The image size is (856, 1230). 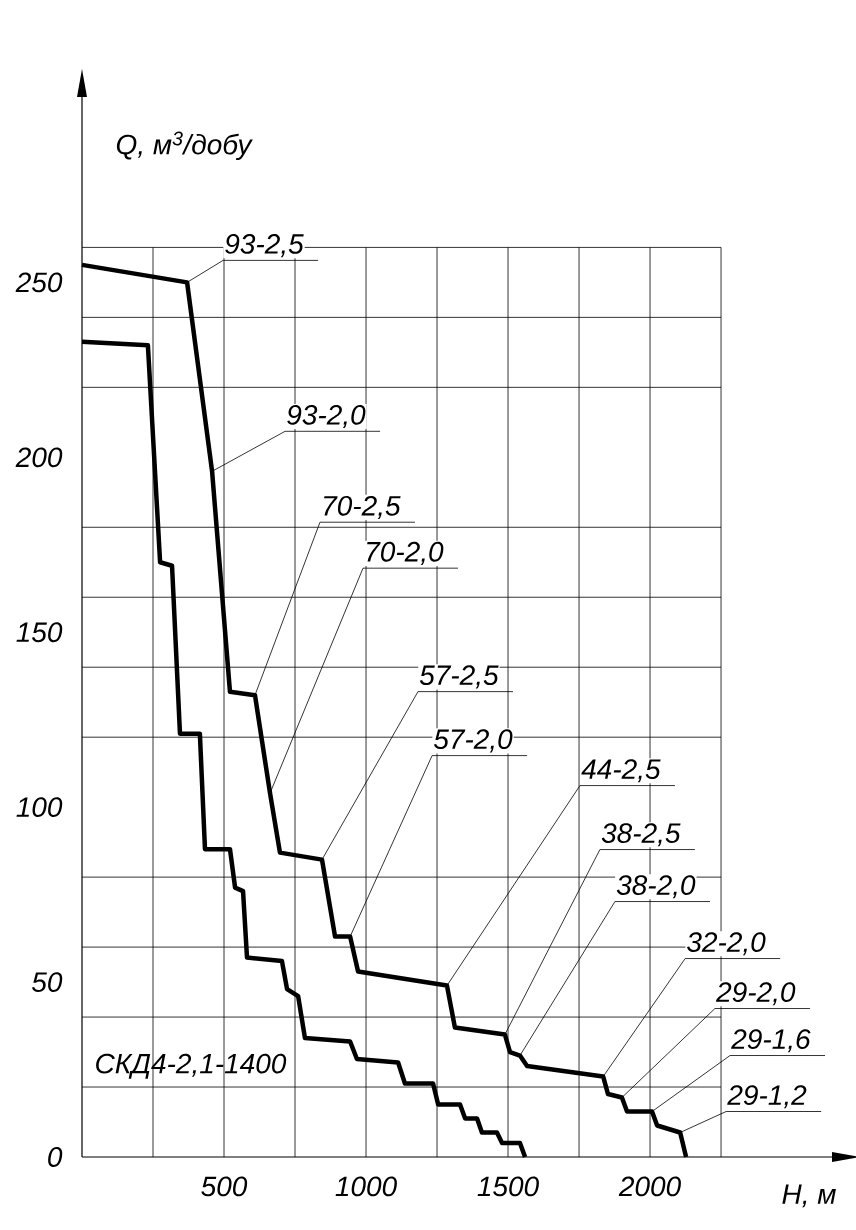 What do you see at coordinates (39, 457) in the screenshot?
I see `y-tick-label: 200` at bounding box center [39, 457].